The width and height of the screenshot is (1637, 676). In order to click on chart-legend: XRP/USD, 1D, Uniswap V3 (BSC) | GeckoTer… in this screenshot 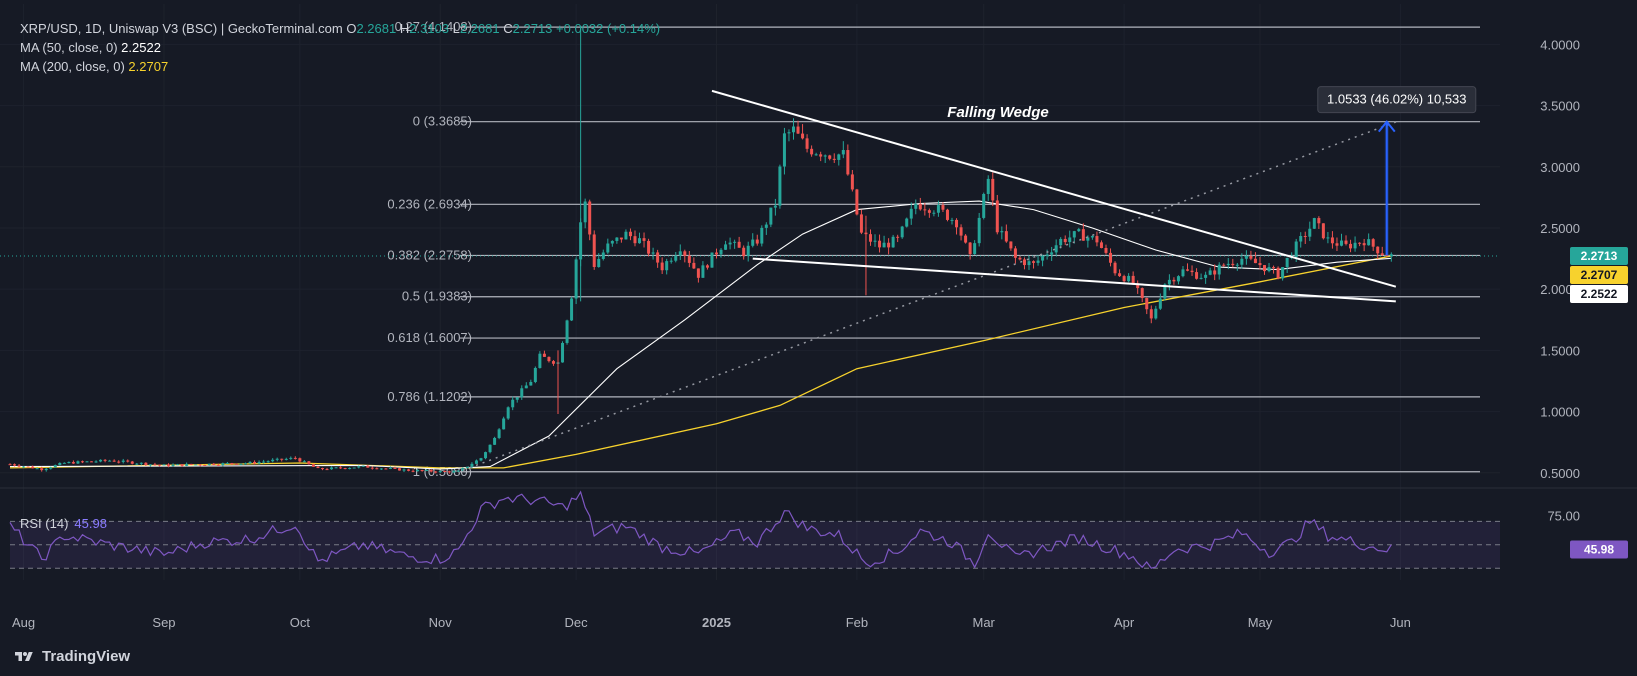, I will do `click(340, 47)`.